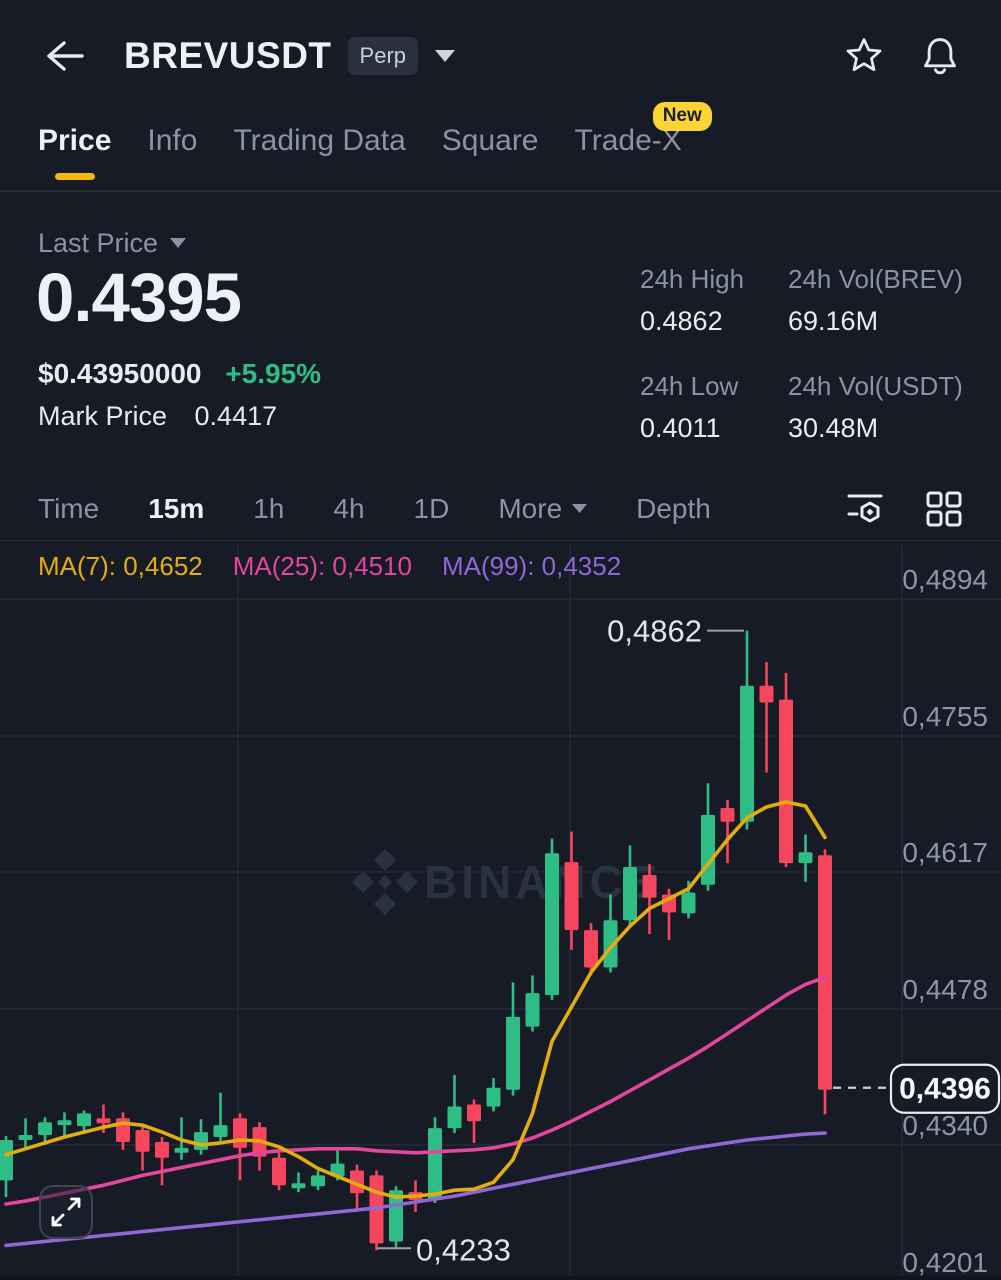  I want to click on pair-dropdown, so click(445, 56).